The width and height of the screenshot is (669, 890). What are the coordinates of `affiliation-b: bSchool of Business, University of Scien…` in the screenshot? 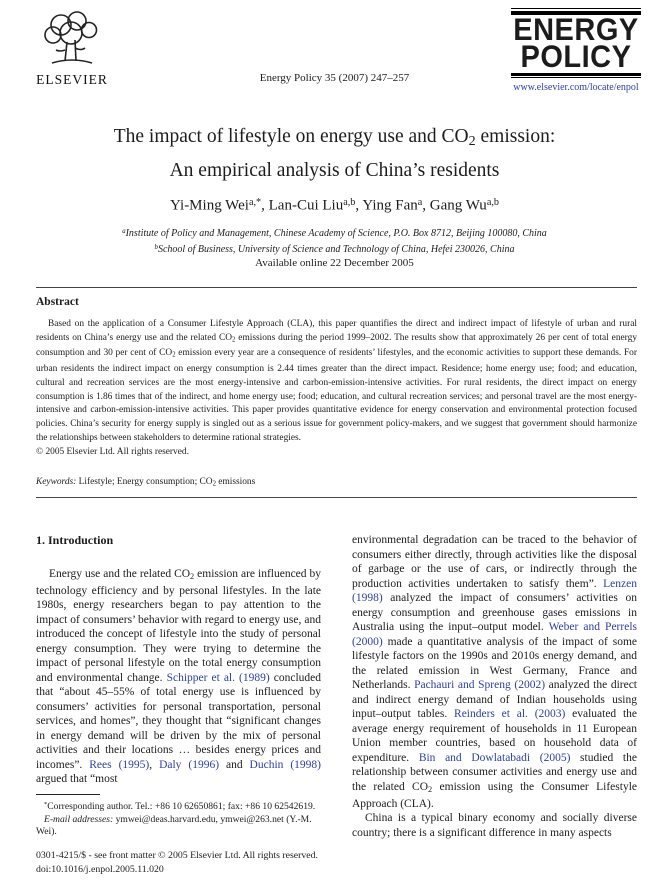 It's located at (334, 249).